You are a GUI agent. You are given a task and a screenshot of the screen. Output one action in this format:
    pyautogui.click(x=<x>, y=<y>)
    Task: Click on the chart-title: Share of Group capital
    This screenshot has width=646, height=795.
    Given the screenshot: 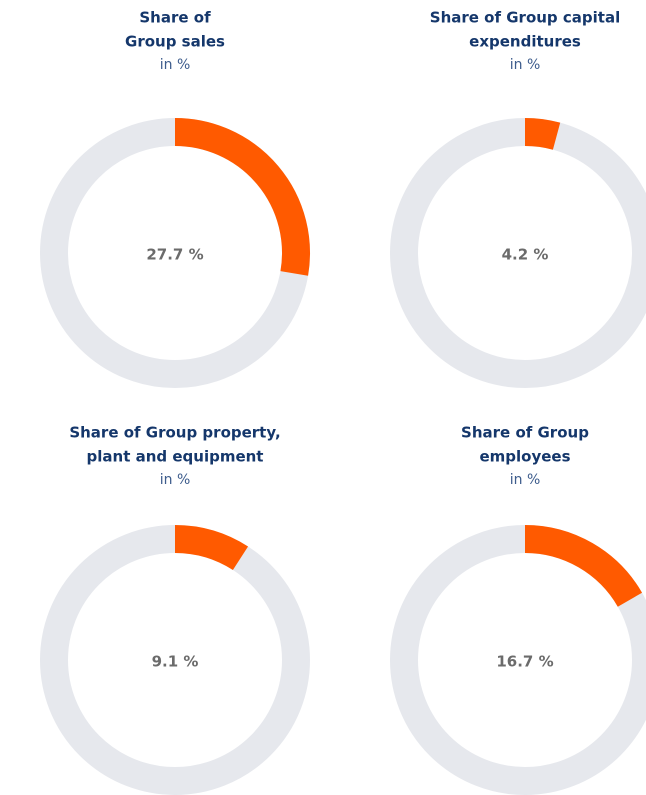 What is the action you would take?
    pyautogui.click(x=525, y=18)
    